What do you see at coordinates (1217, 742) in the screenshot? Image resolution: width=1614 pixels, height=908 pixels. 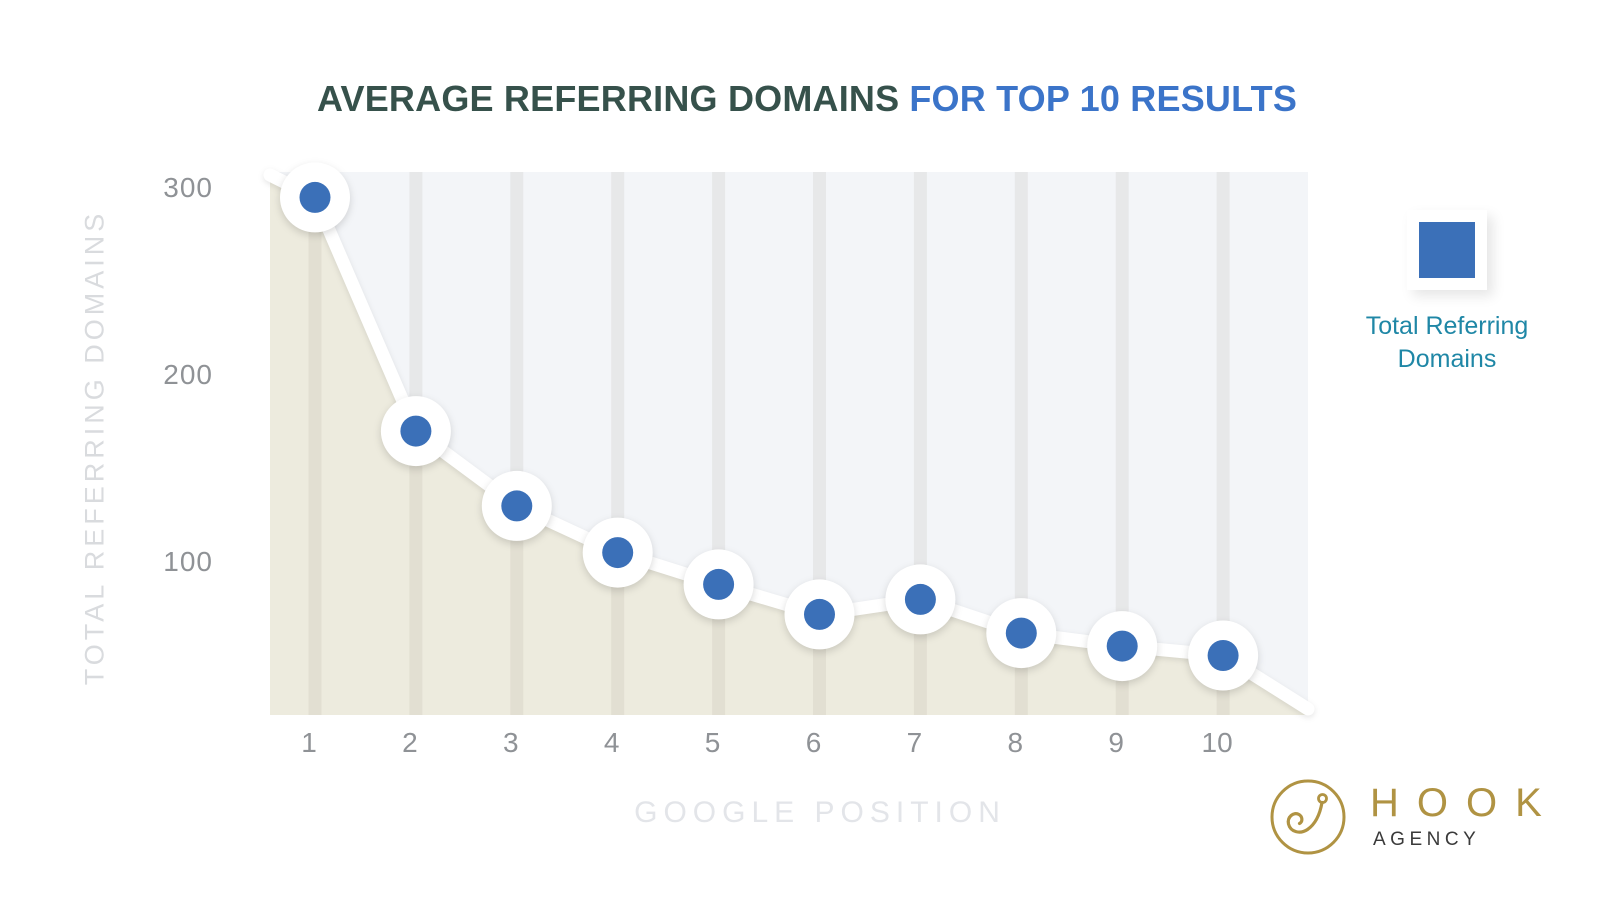 I see `x-tick-label: 10` at bounding box center [1217, 742].